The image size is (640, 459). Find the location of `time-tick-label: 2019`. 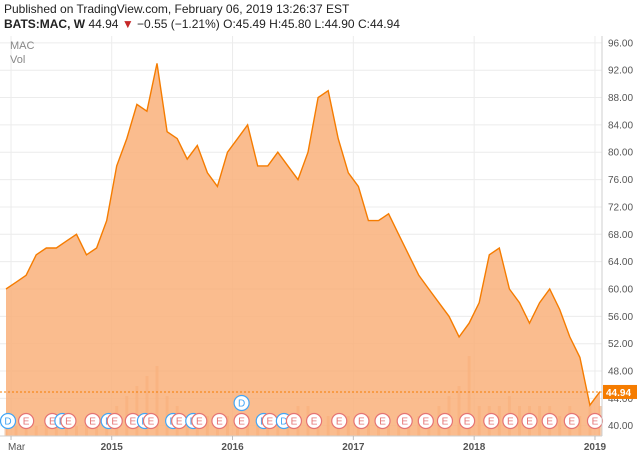

time-tick-label: 2019 is located at coordinates (595, 447).